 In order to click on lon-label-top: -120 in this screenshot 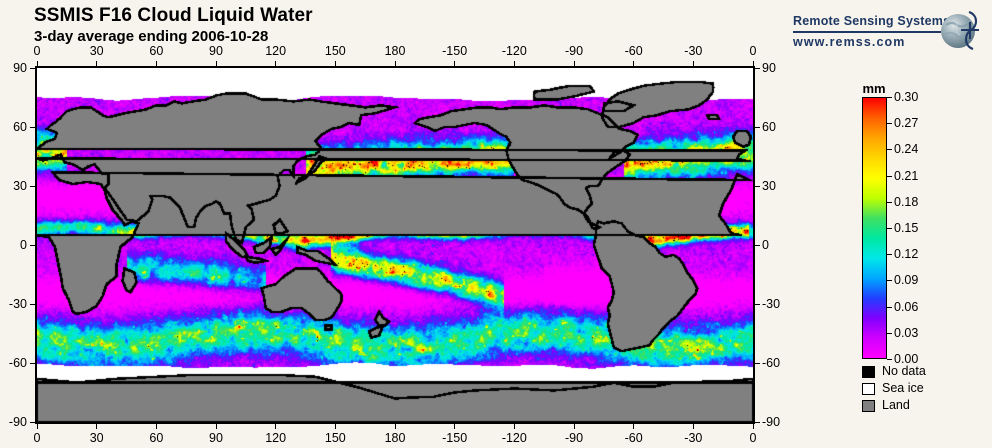, I will do `click(514, 51)`.